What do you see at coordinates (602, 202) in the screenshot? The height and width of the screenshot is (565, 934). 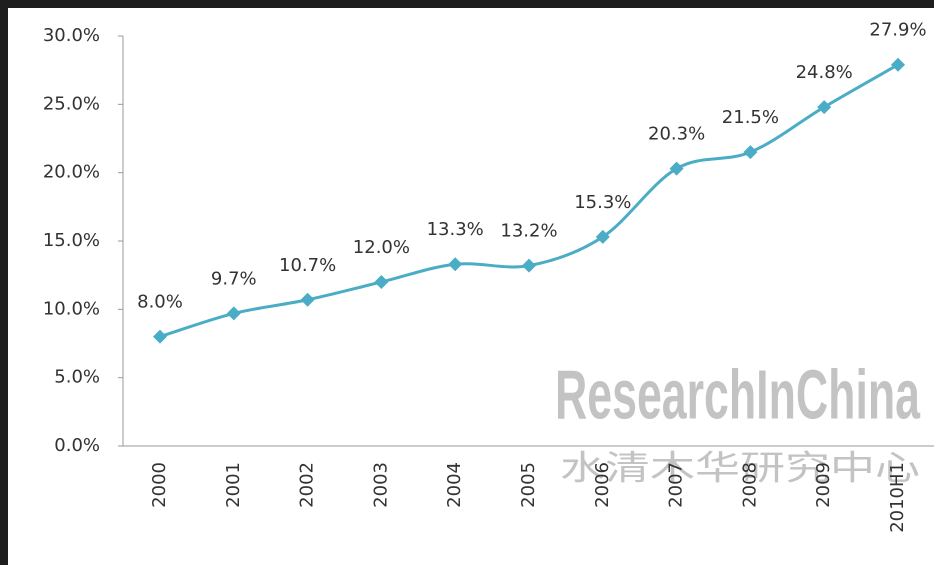 I see `data-label: 15.3%` at bounding box center [602, 202].